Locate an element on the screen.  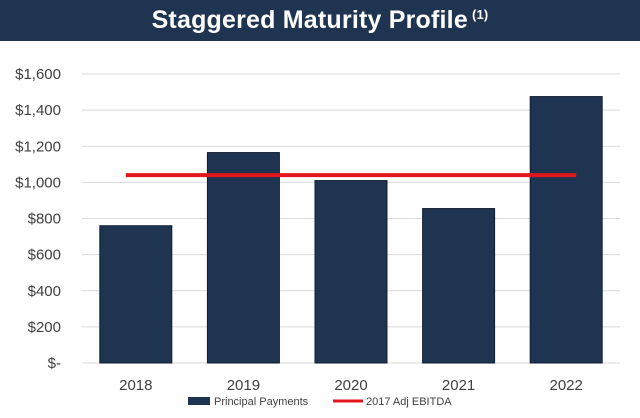
x-tick-label: 2018 is located at coordinates (135, 385).